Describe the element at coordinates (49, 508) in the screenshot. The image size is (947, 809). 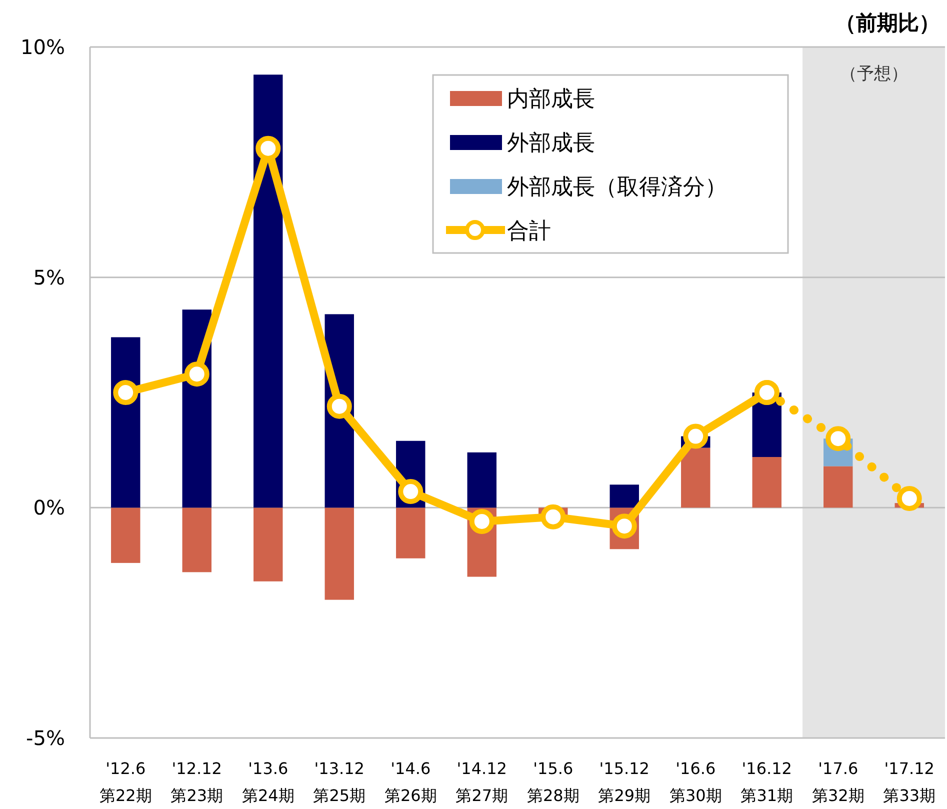
I see `y-tick-label: 0%` at that location.